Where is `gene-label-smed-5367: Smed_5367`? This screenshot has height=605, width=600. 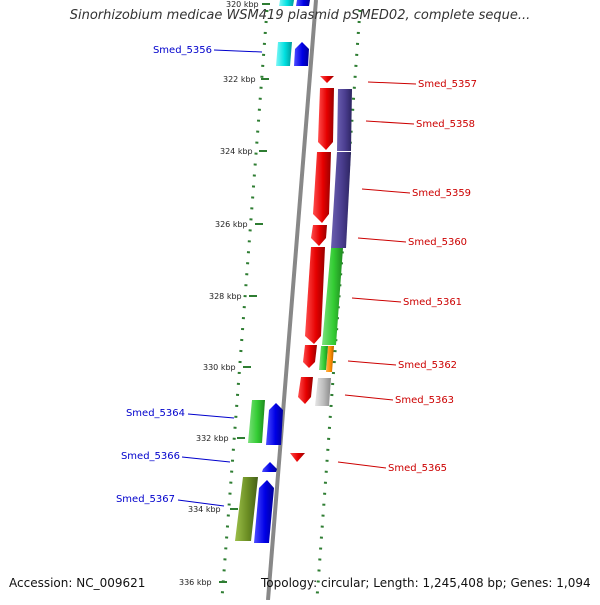 gene-label-smed-5367: Smed_5367 is located at coordinates (145, 499).